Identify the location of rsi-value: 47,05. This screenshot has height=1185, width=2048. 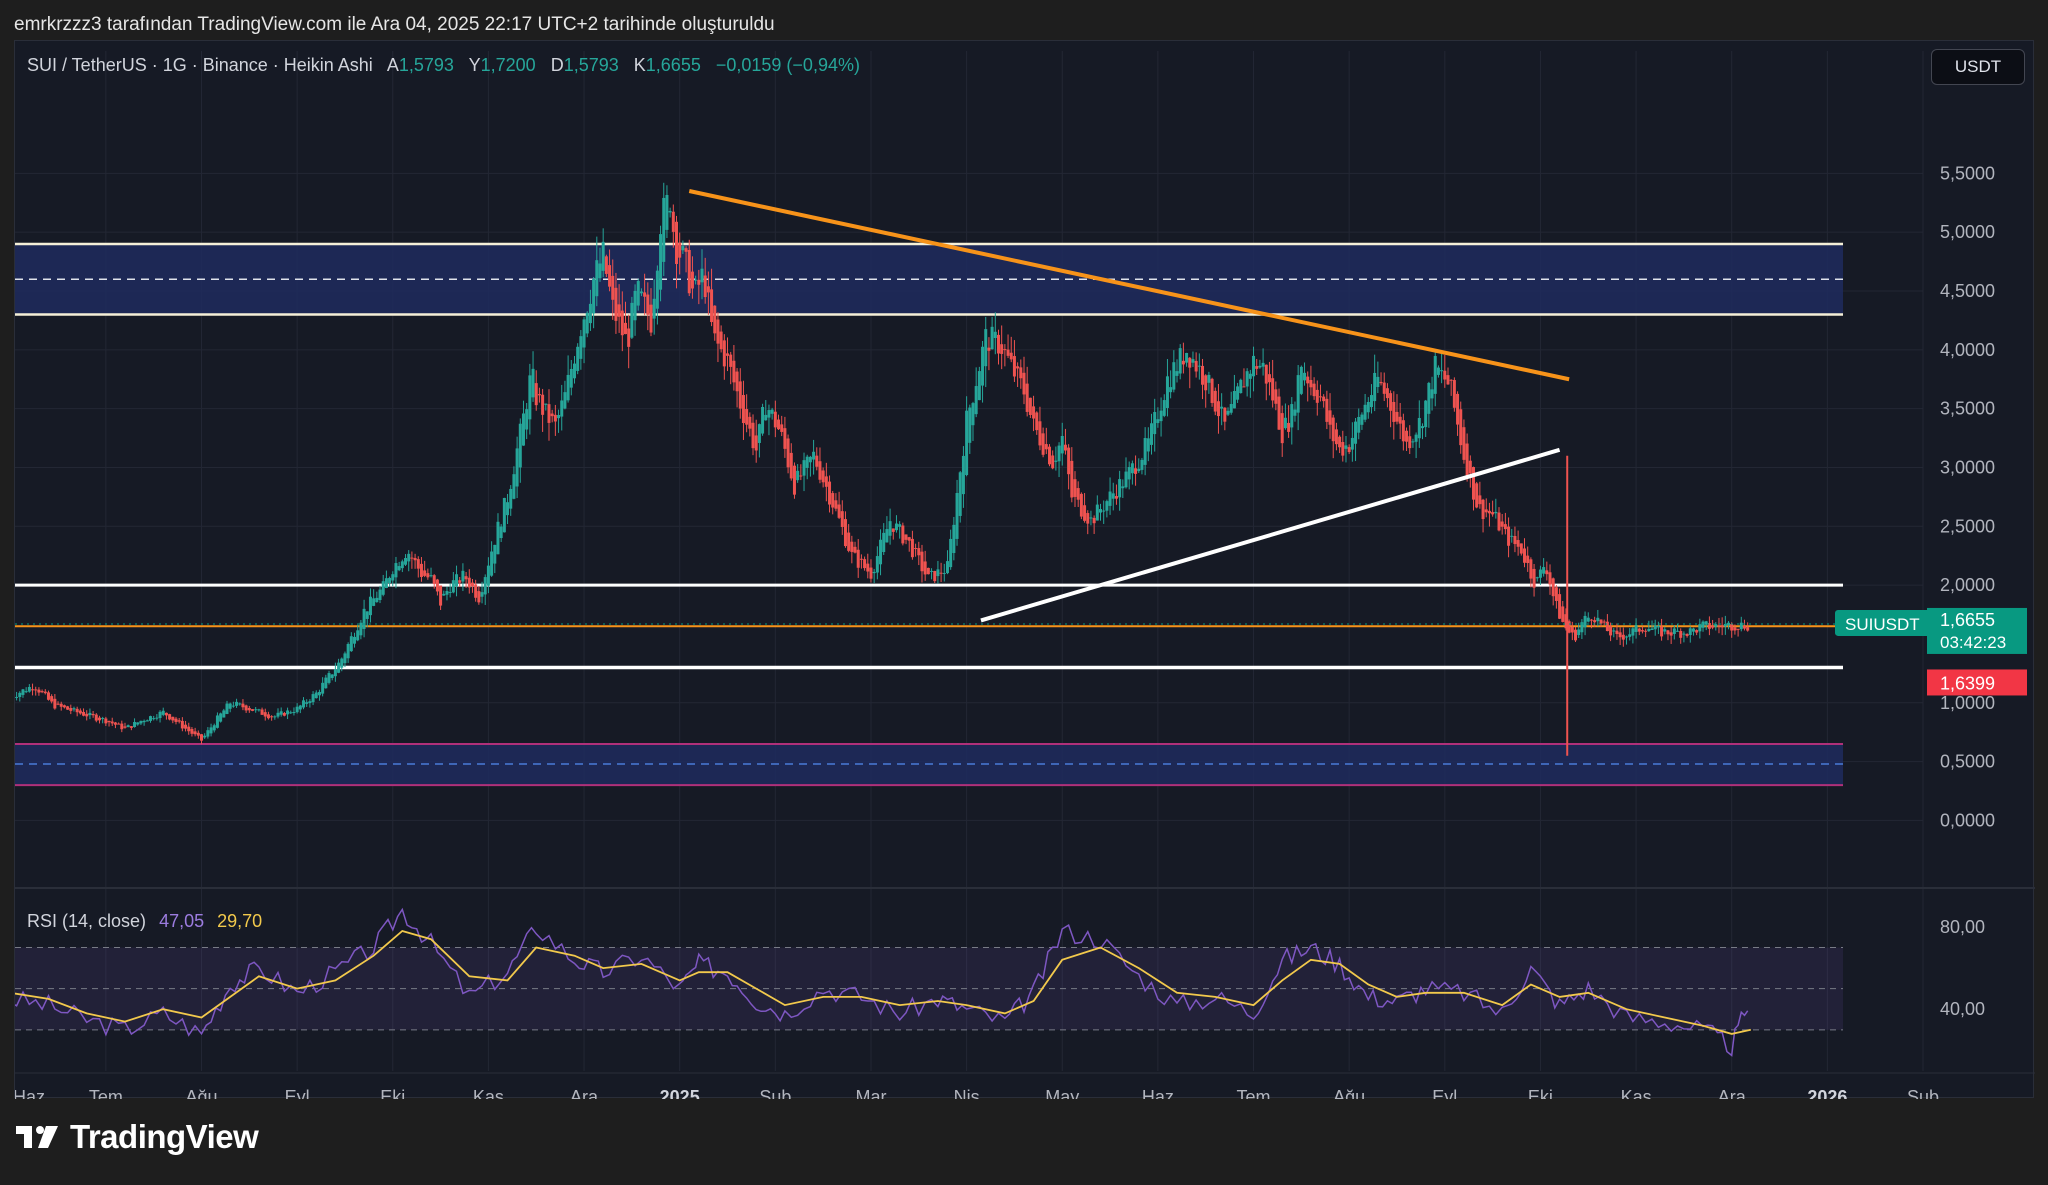
(182, 921).